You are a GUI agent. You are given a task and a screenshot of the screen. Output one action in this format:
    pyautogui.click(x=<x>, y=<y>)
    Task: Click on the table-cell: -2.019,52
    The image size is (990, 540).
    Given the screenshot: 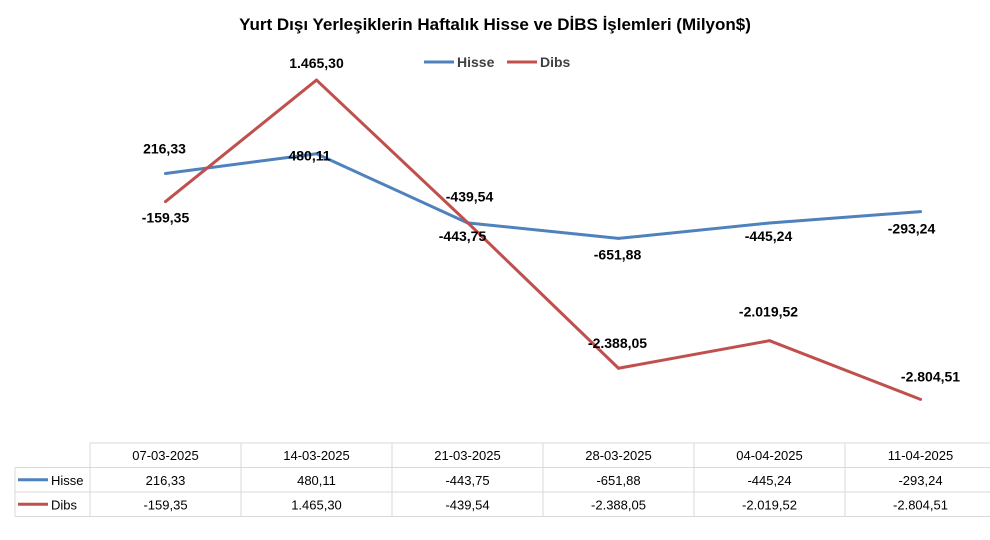 What is the action you would take?
    pyautogui.click(x=769, y=504)
    